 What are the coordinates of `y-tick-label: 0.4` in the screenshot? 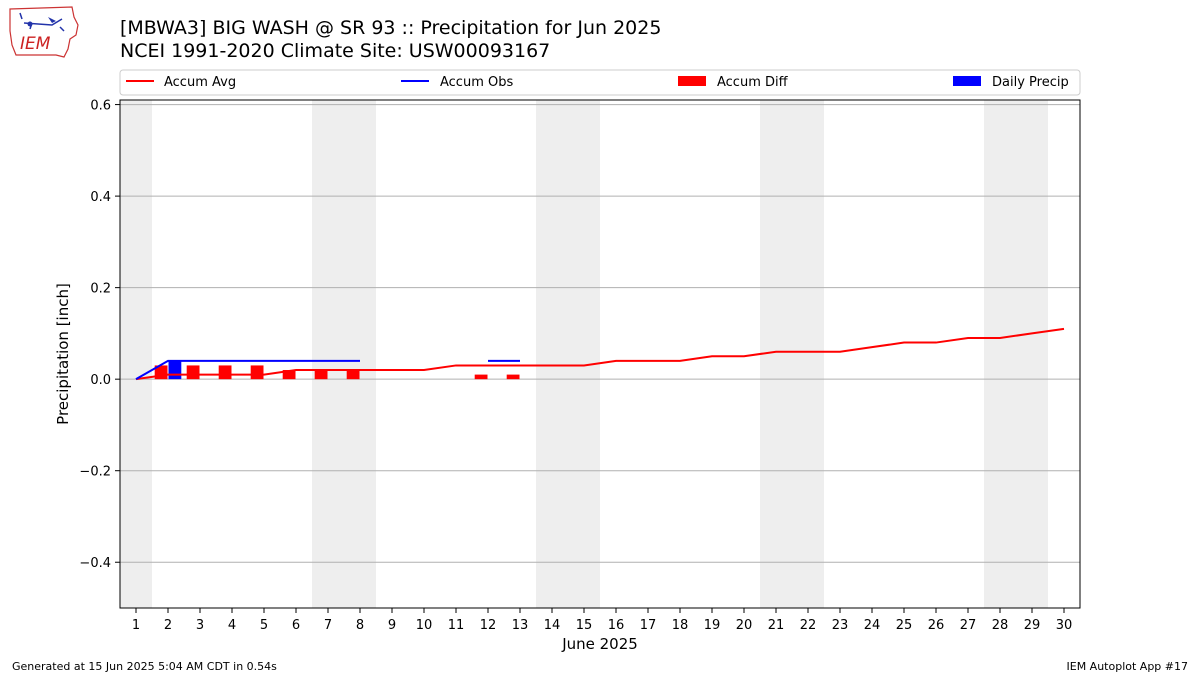 It's located at (100, 197).